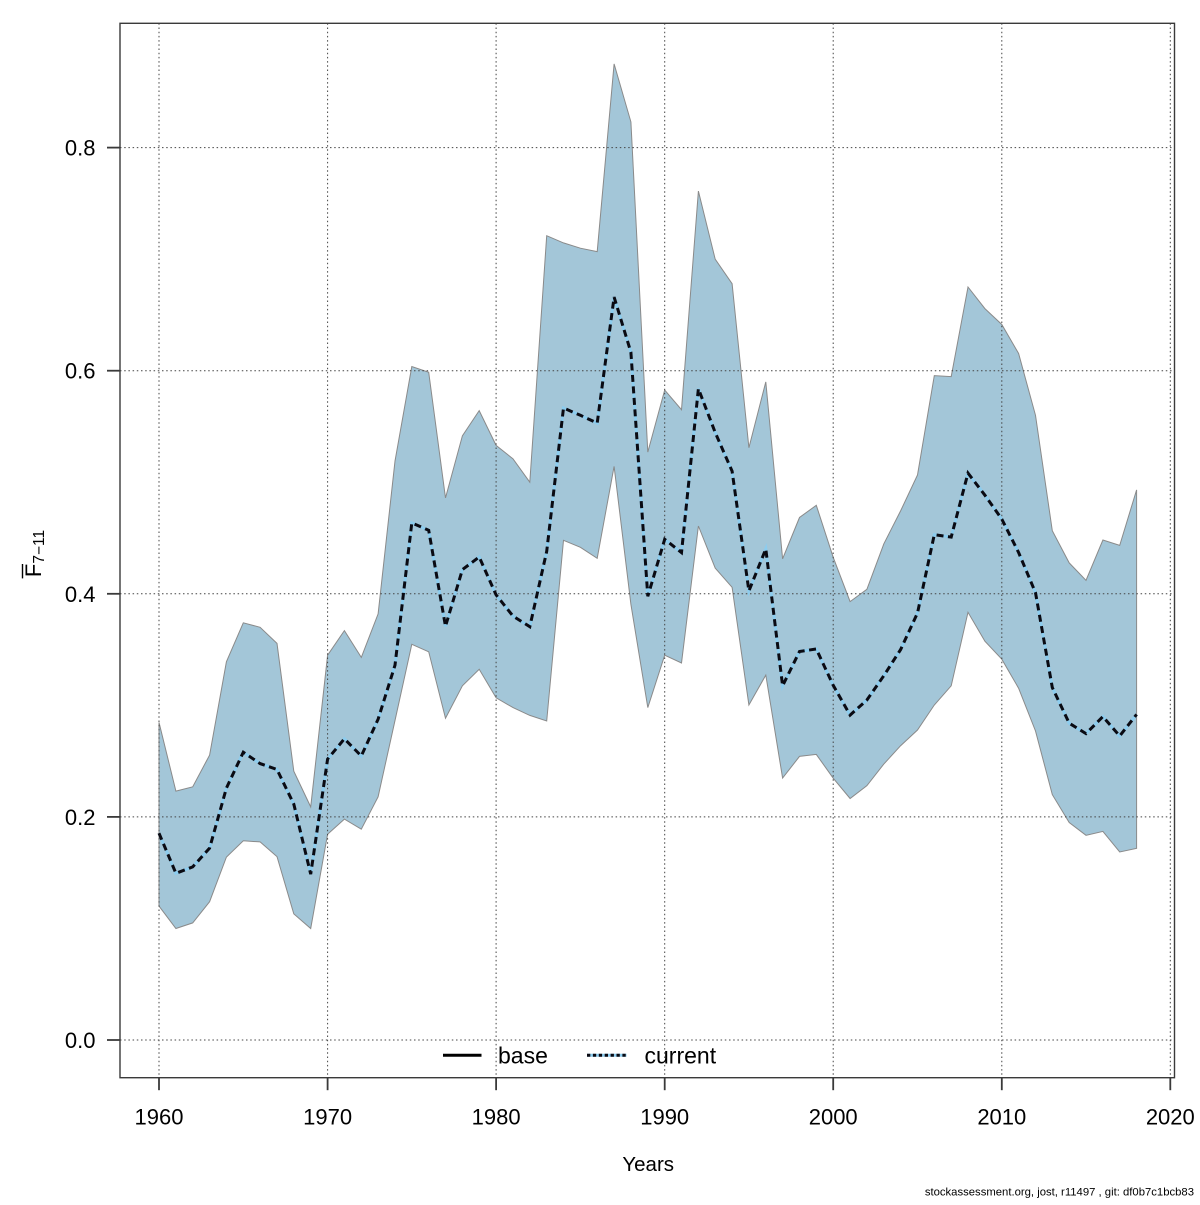 The height and width of the screenshot is (1205, 1200). What do you see at coordinates (34, 553) in the screenshot?
I see `svg-text: F7−11` at bounding box center [34, 553].